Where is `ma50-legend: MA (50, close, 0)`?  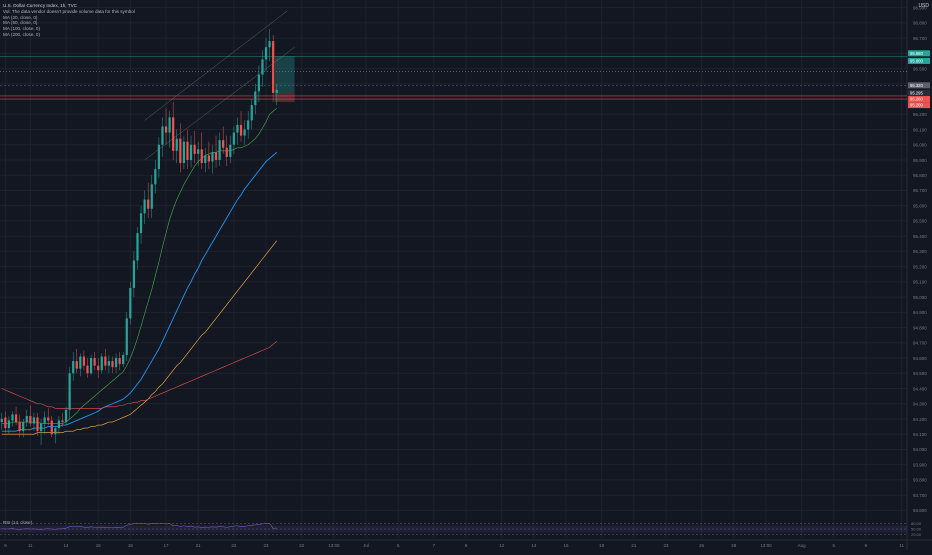
ma50-legend: MA (50, close, 0) is located at coordinates (20, 23).